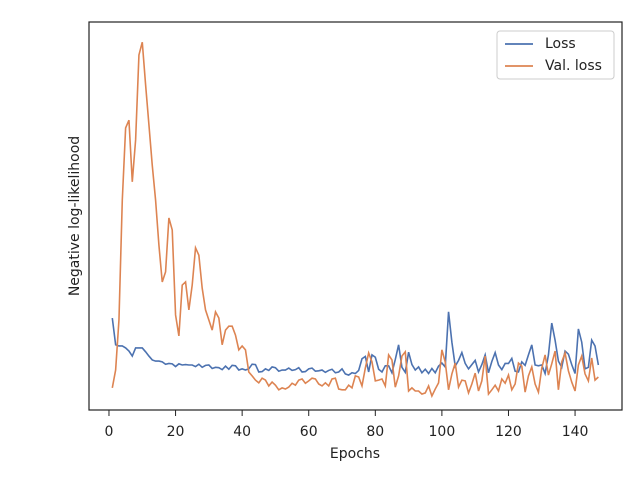  What do you see at coordinates (109, 432) in the screenshot?
I see `x-tick-label: 0` at bounding box center [109, 432].